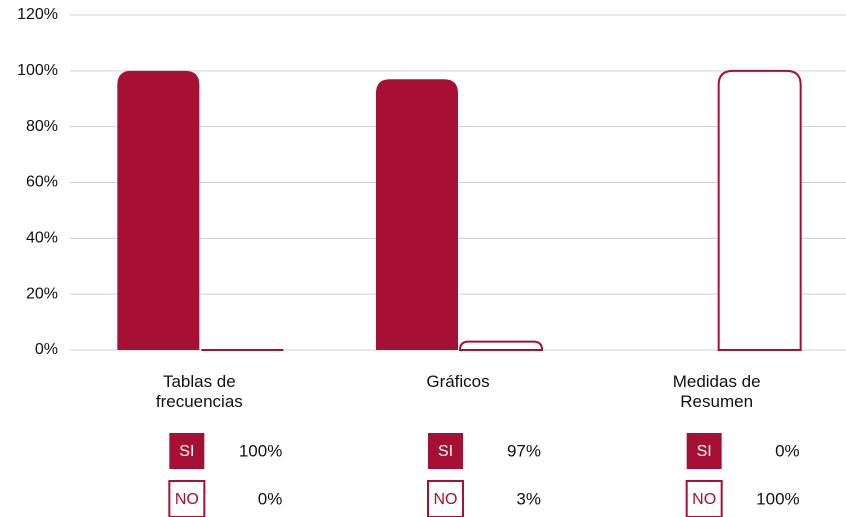 This screenshot has height=517, width=846. I want to click on y-tick-label: 20%, so click(42, 293).